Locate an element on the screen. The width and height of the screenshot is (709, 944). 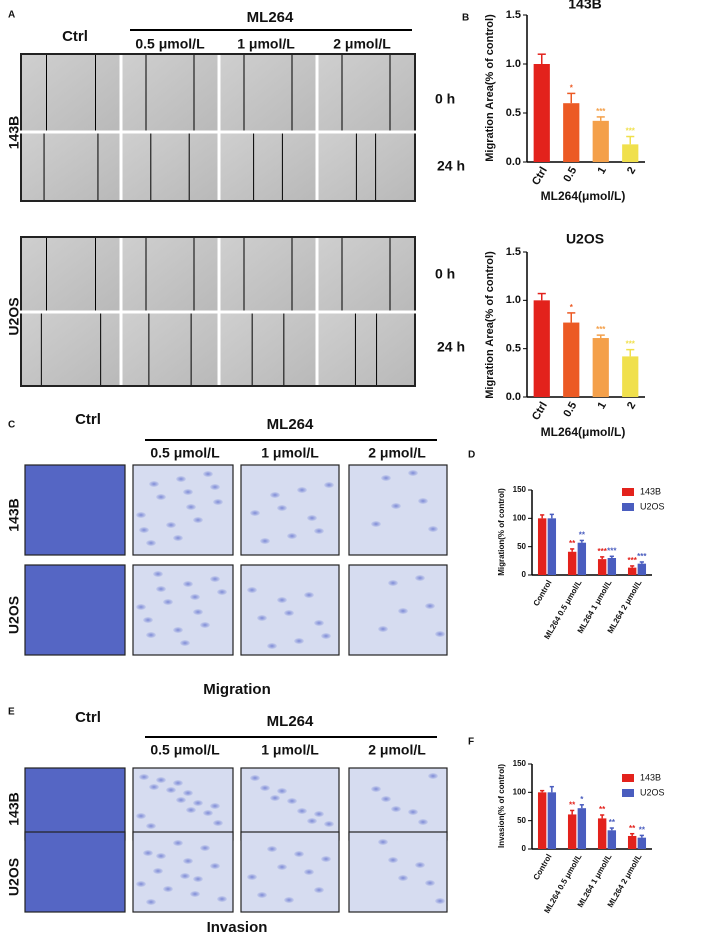
legend-label: U2OS is located at coordinates (652, 506).